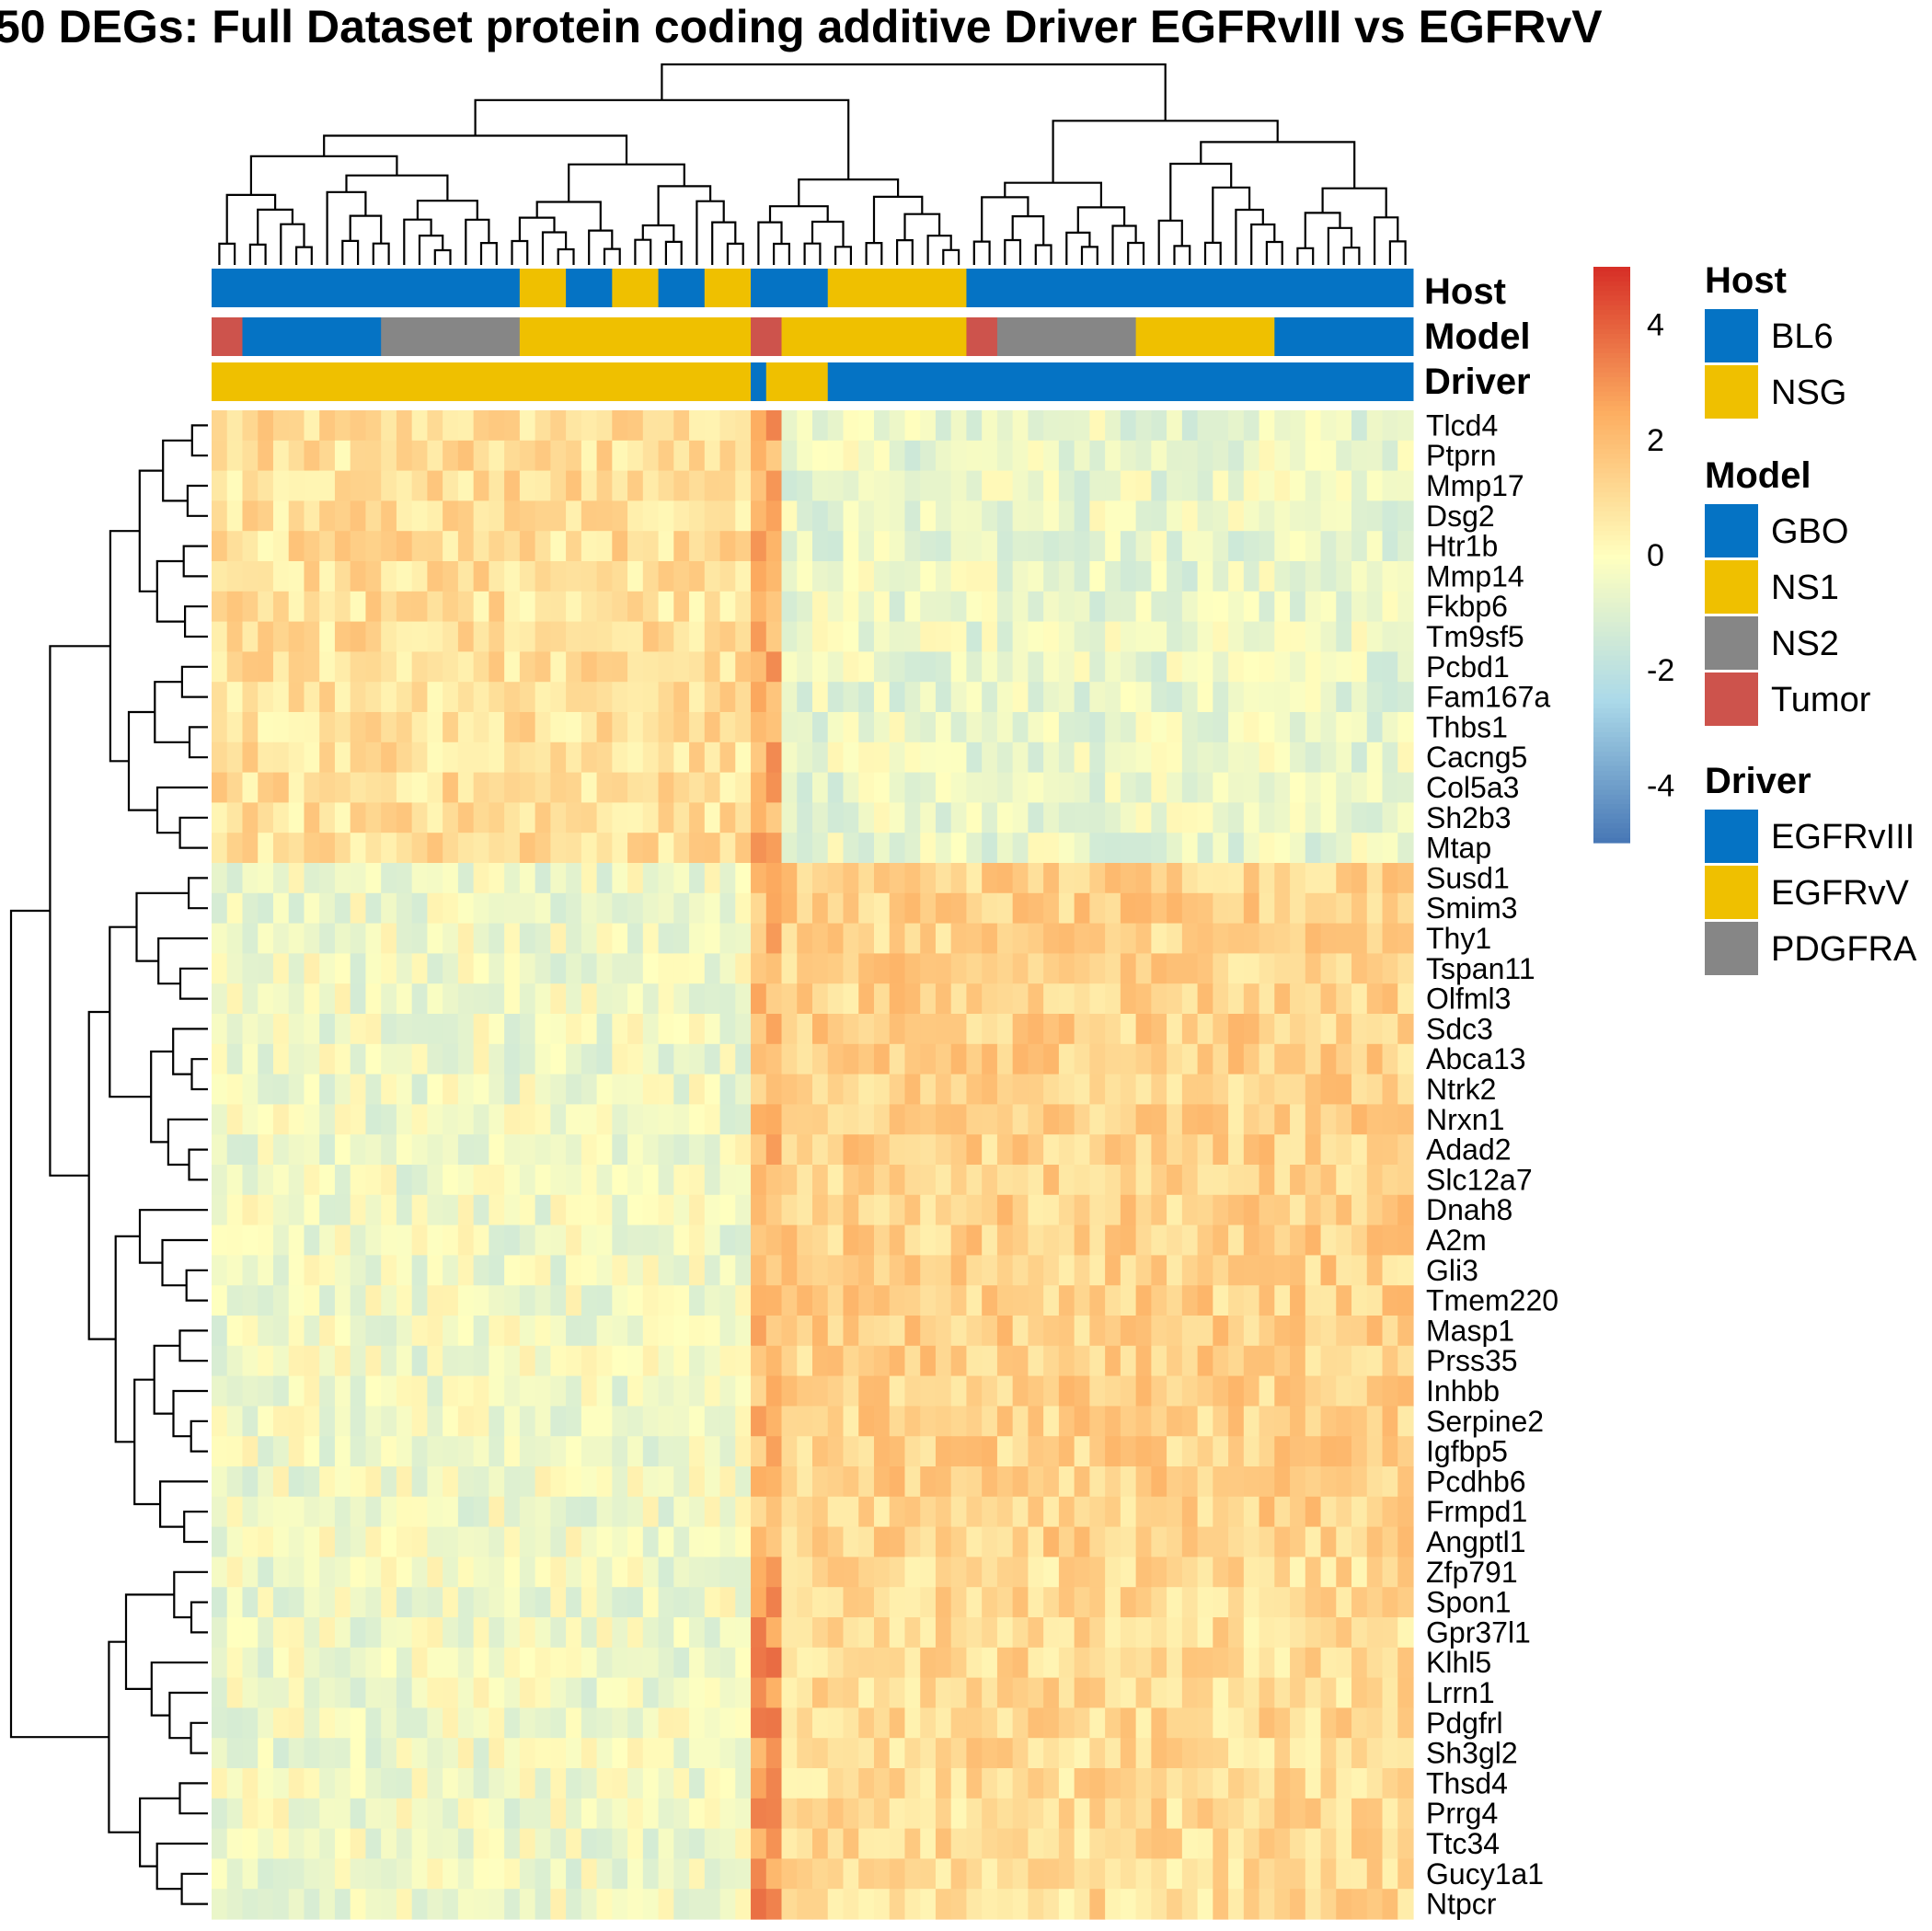 Image resolution: width=1932 pixels, height=1931 pixels. Describe the element at coordinates (635, 336) in the screenshot. I see `annotation-model-segment` at that location.